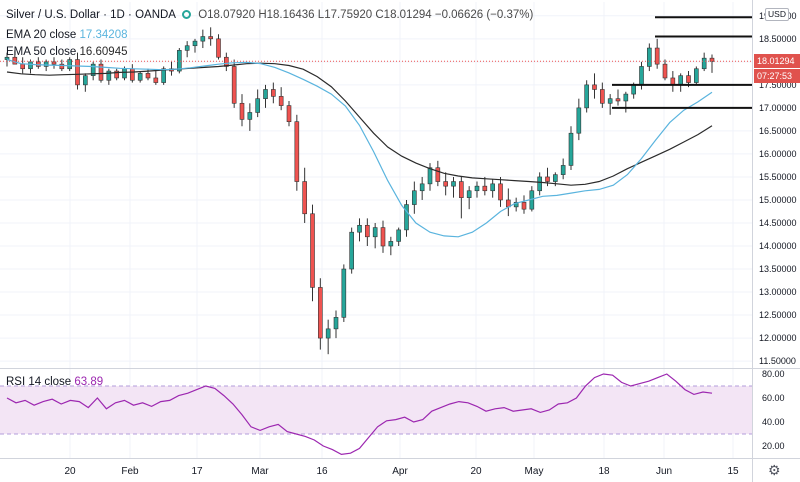 The width and height of the screenshot is (800, 482). Describe the element at coordinates (103, 52) in the screenshot. I see `ema50-value: 16.60945` at that location.